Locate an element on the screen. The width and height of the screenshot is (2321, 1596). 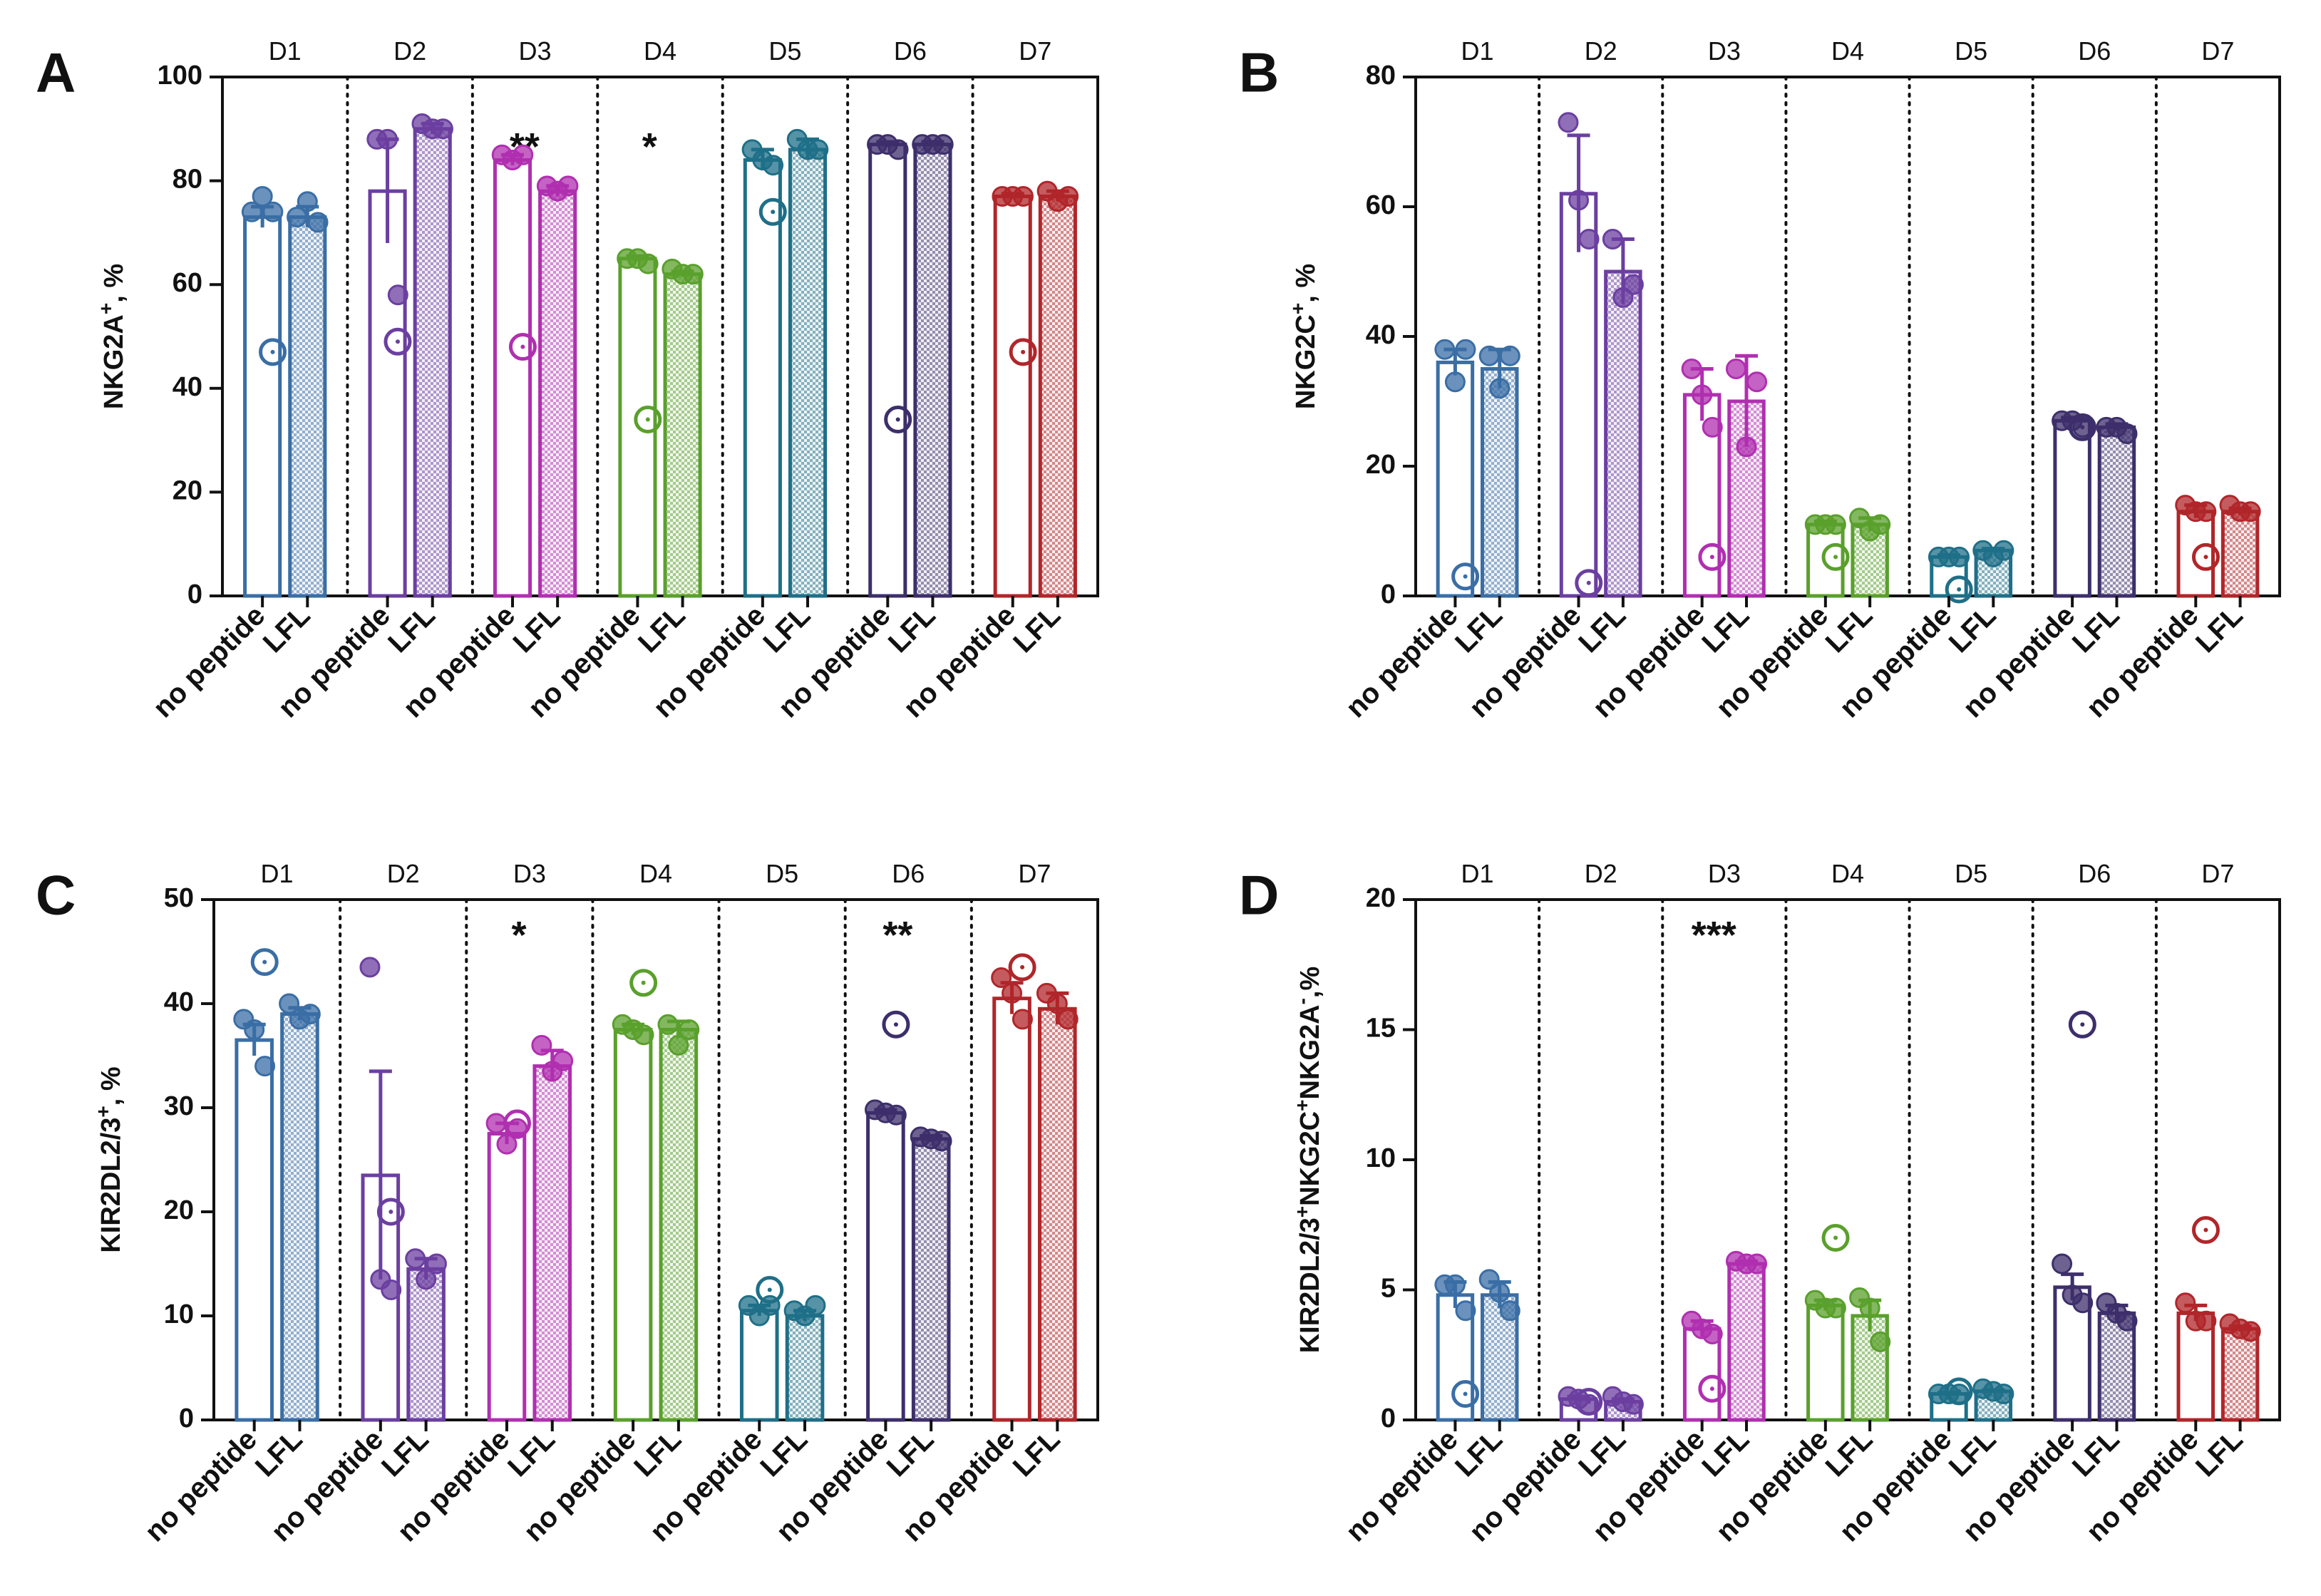
y-tick-label: 10 is located at coordinates (179, 1314).